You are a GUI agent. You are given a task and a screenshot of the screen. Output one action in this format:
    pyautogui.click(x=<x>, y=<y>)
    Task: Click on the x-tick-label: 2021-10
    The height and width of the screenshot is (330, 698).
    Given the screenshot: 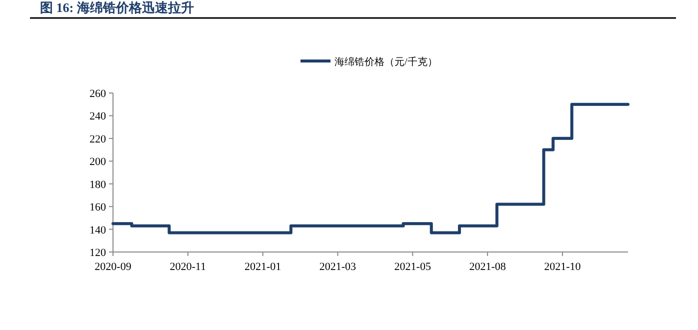 What is the action you would take?
    pyautogui.click(x=563, y=267)
    